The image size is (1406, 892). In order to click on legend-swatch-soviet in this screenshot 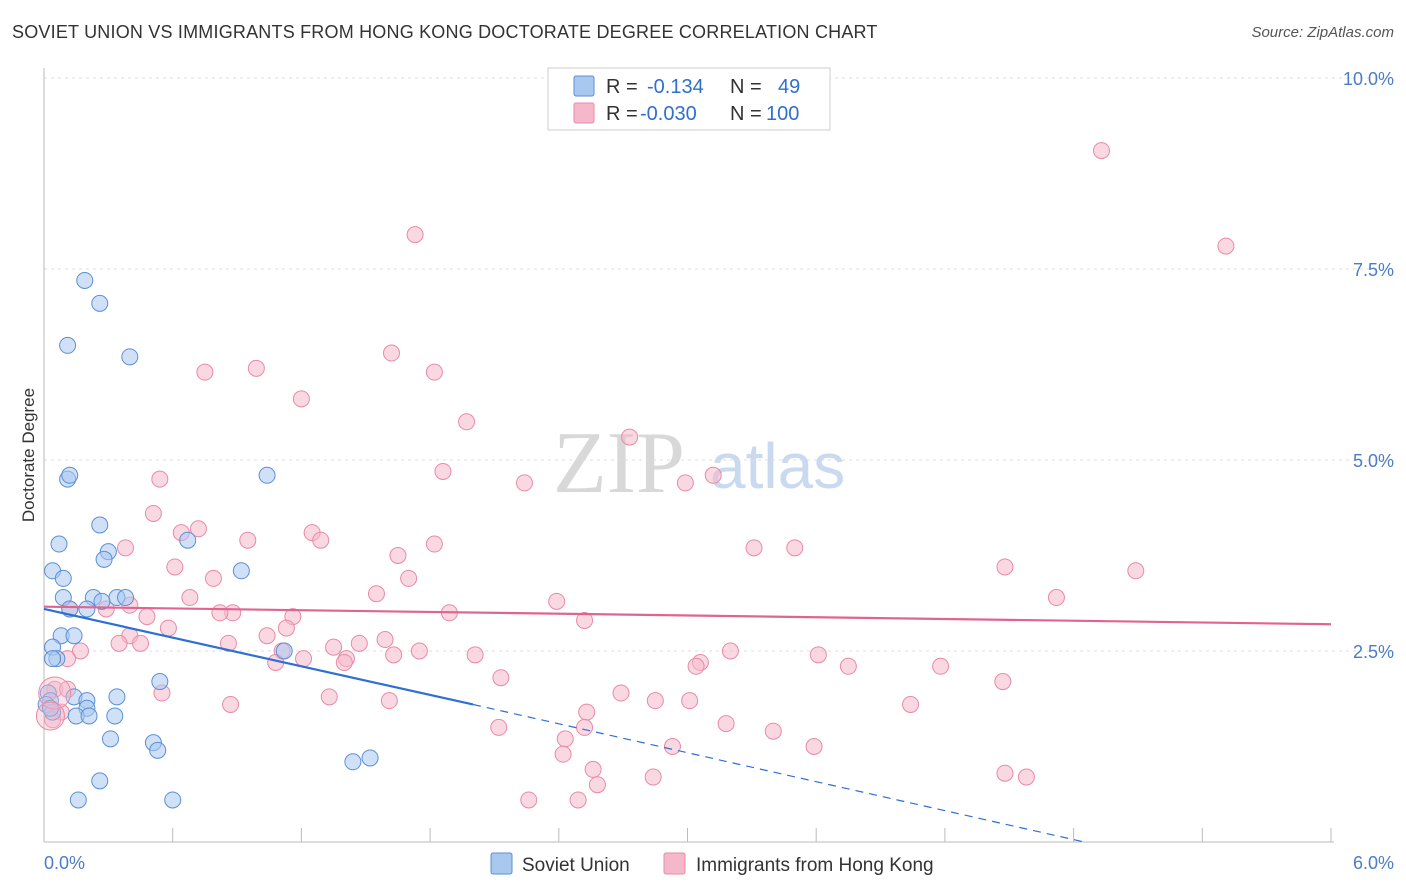, I will do `click(584, 86)`.